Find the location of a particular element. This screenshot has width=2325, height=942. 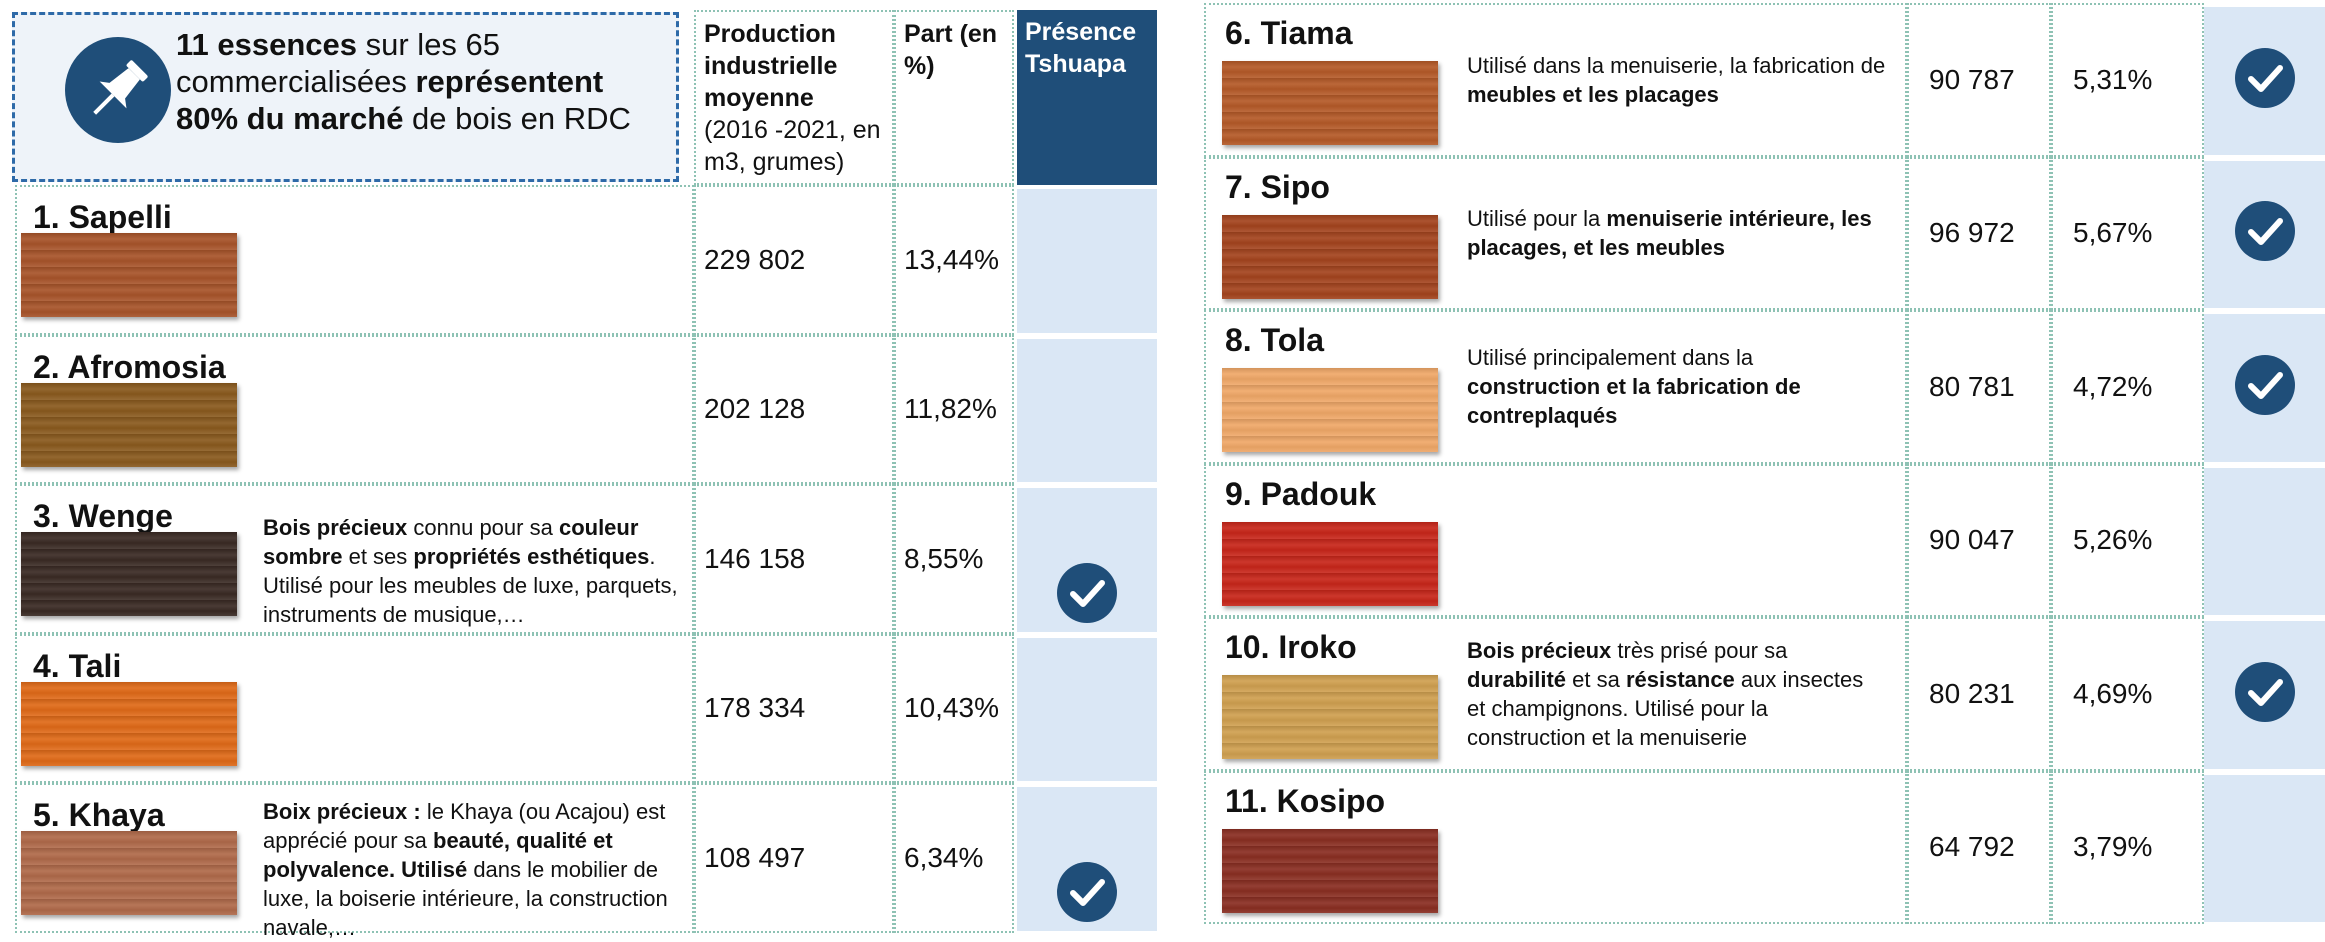

share-cell: 10,43% is located at coordinates (954, 708).